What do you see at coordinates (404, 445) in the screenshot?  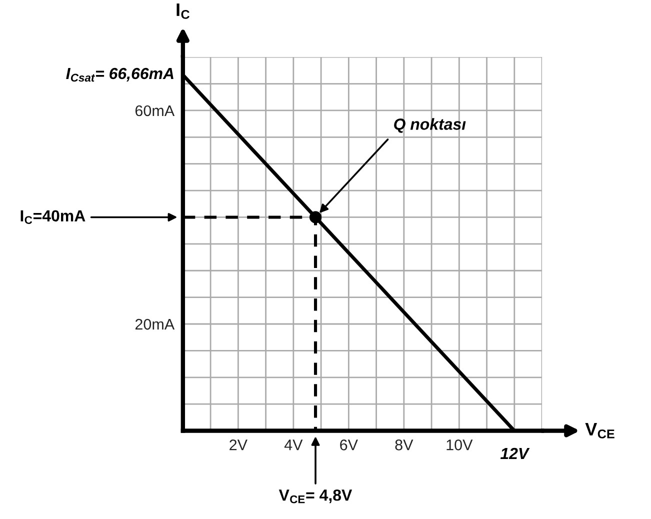 I see `x-tick-label: 8V` at bounding box center [404, 445].